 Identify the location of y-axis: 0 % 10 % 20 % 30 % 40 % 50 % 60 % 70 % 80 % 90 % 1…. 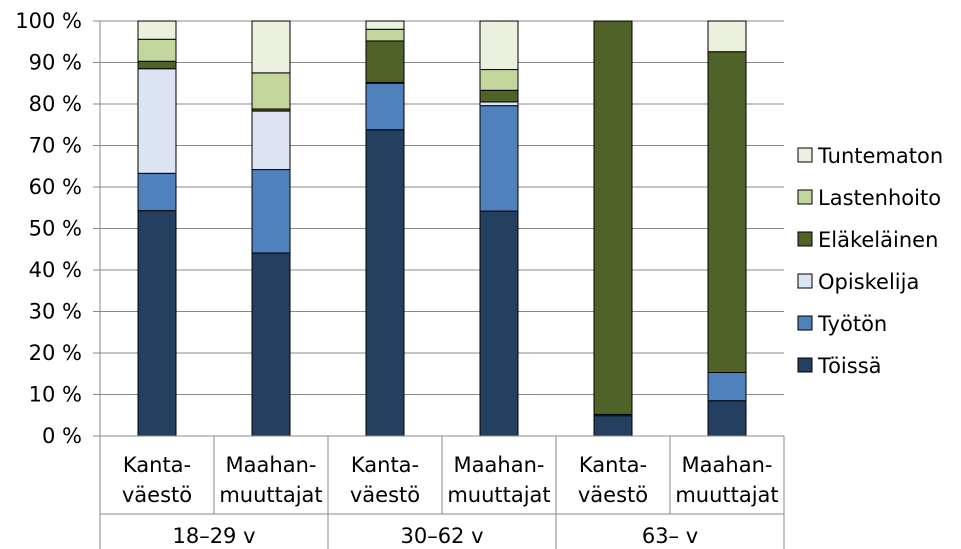
(58, 228).